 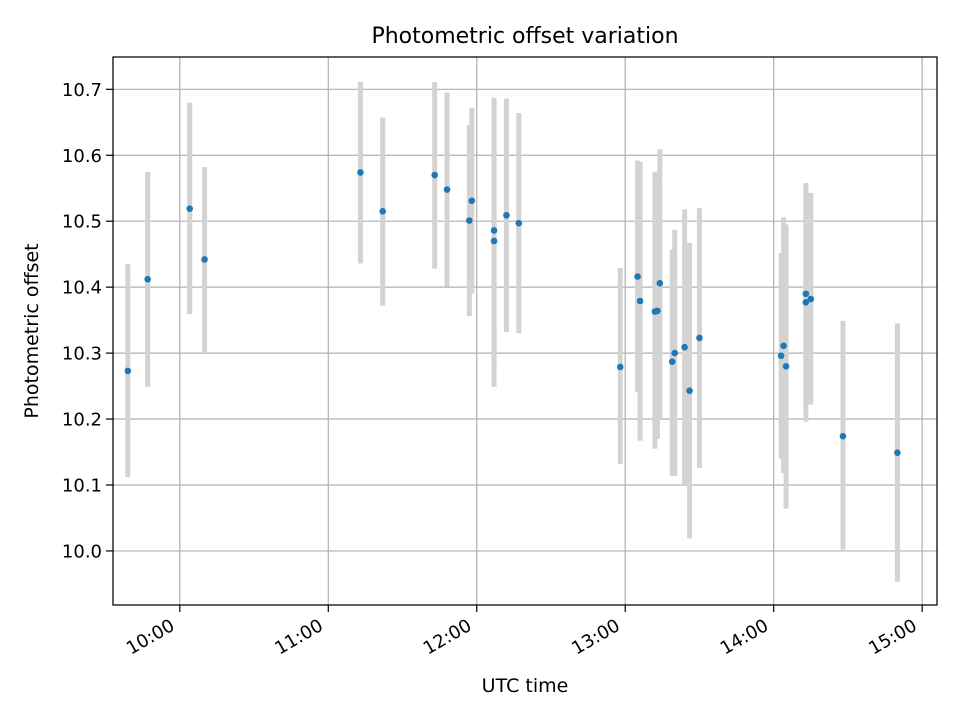 What do you see at coordinates (82, 222) in the screenshot?
I see `y-tick-label: 10.5` at bounding box center [82, 222].